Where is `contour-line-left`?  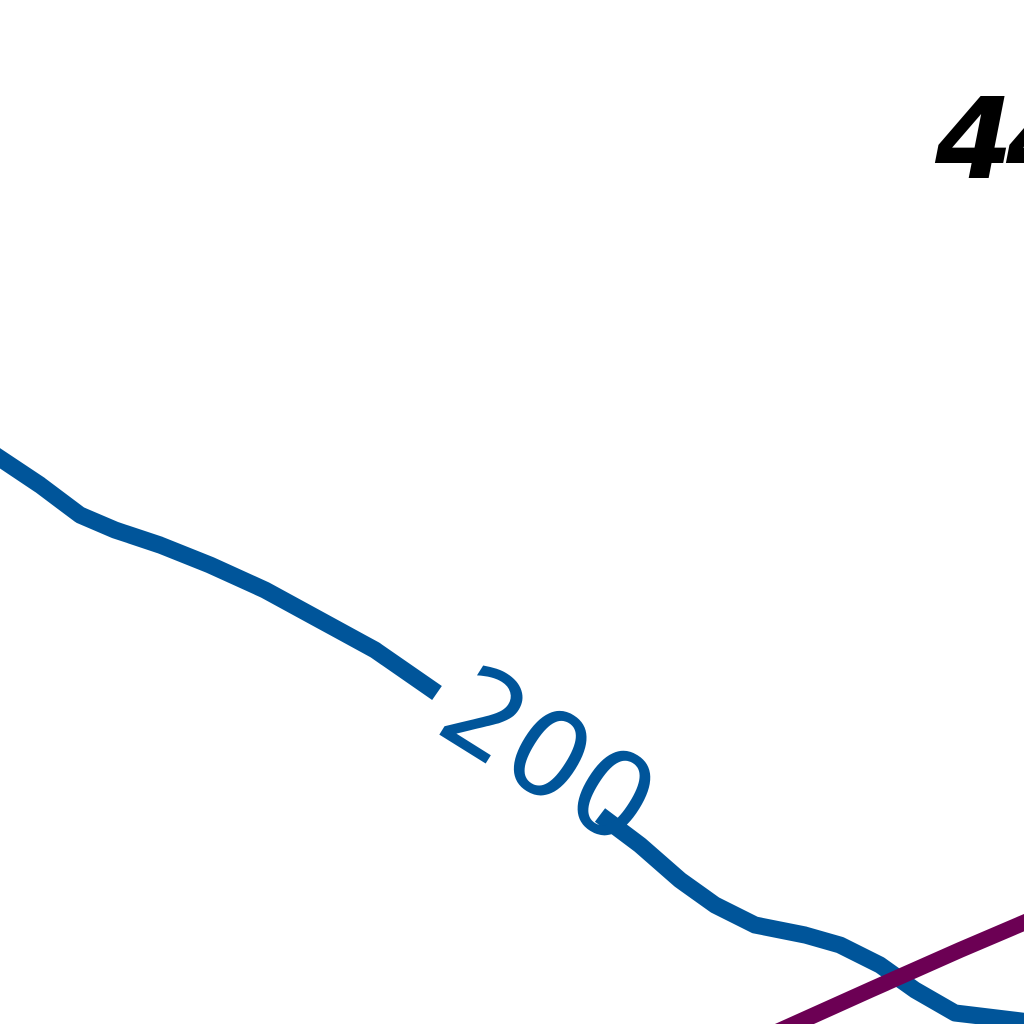 contour-line-left is located at coordinates (221, 574).